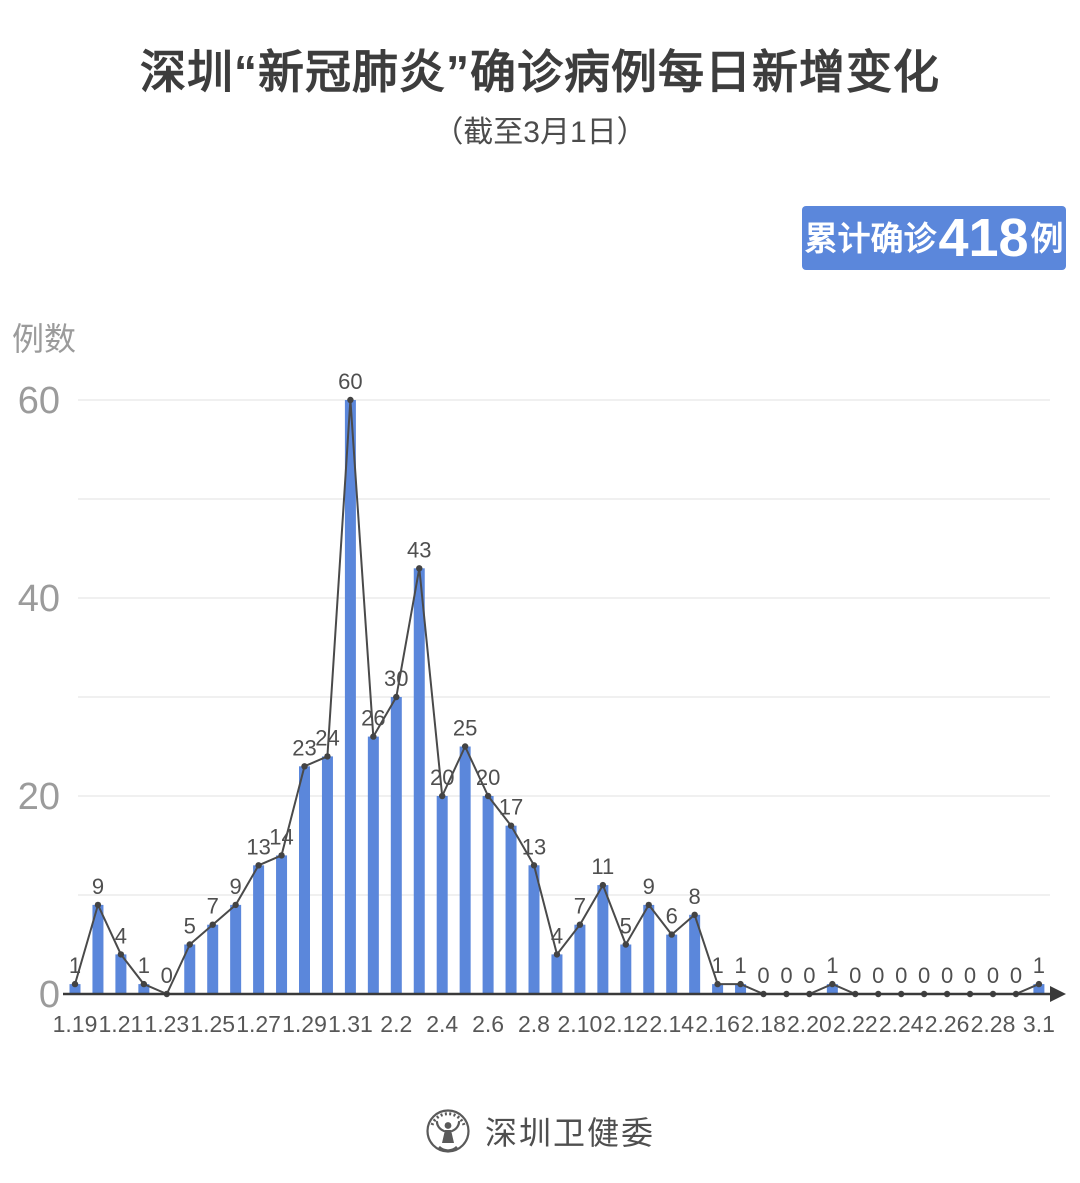 The image size is (1080, 1183). I want to click on badge-prefix: 累计确诊, so click(870, 238).